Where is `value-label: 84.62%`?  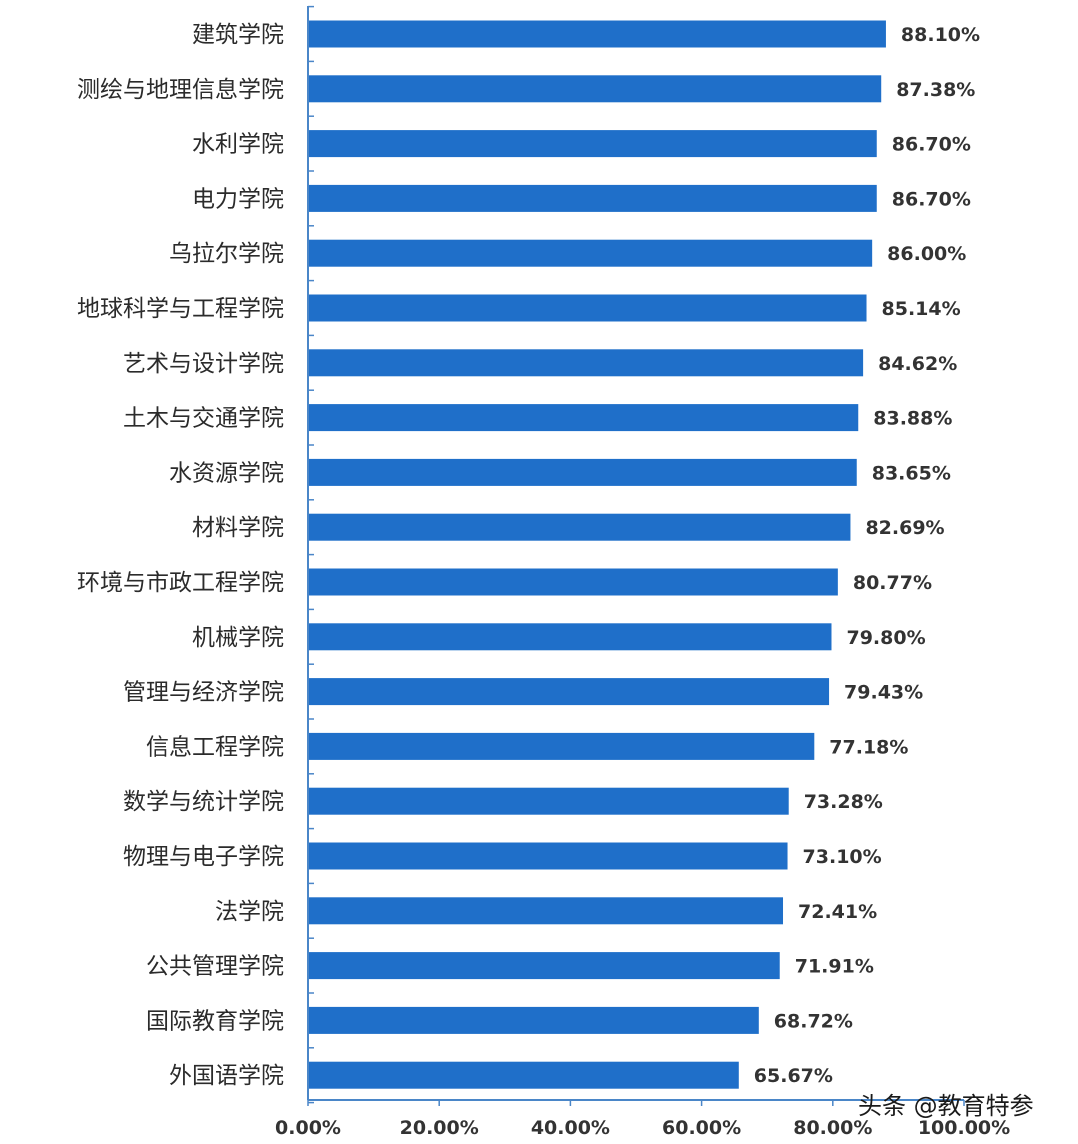 value-label: 84.62% is located at coordinates (917, 364).